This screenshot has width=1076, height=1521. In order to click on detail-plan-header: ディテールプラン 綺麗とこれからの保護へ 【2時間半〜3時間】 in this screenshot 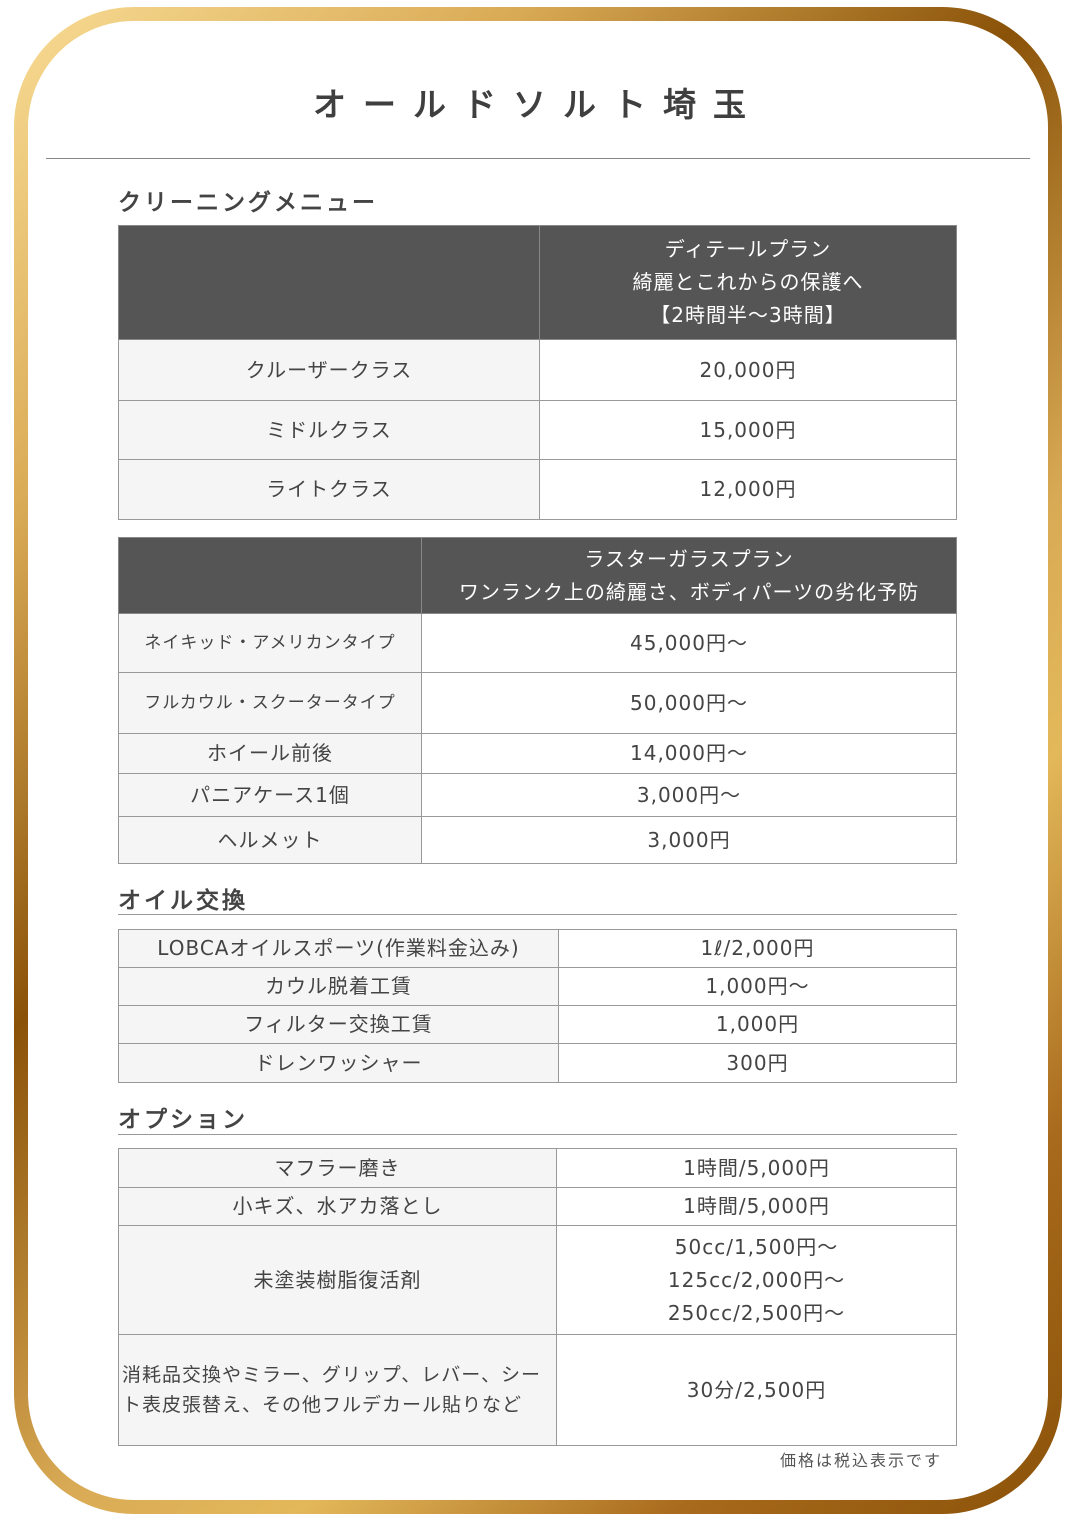, I will do `click(748, 282)`.